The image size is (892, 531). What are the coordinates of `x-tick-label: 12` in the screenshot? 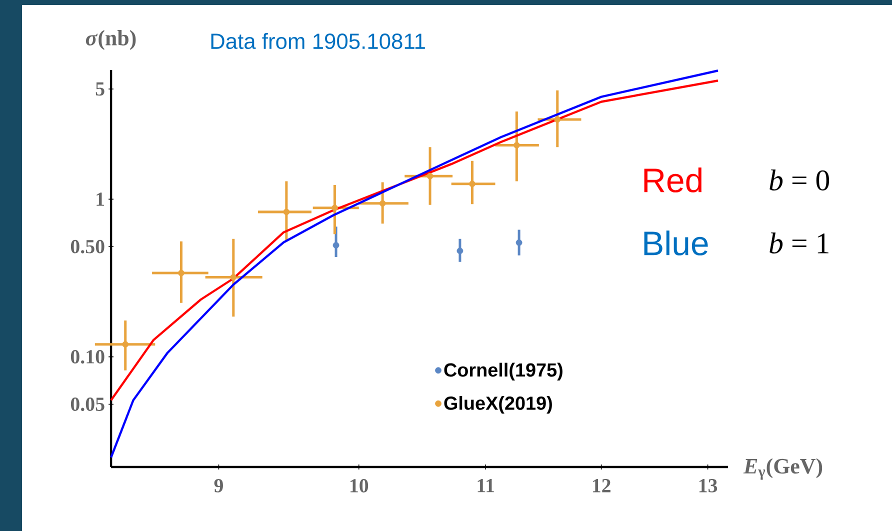 It's located at (601, 485).